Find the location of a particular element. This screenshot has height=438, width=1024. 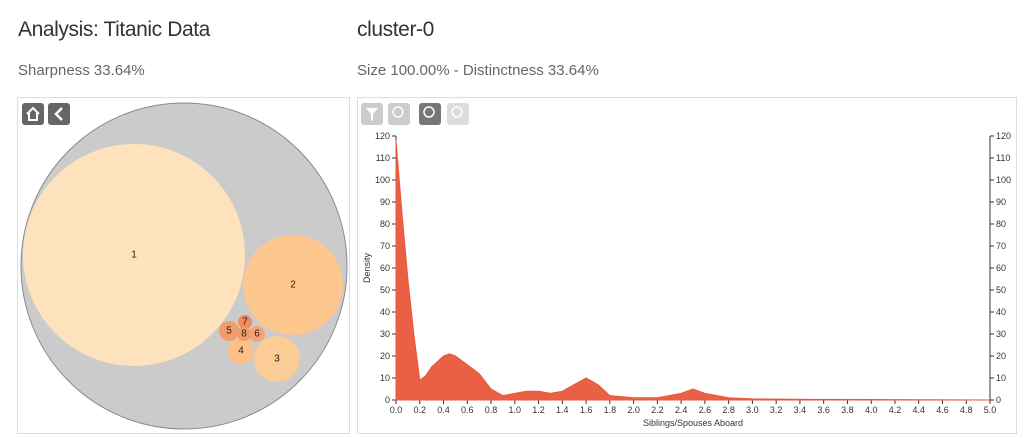

home-button is located at coordinates (33, 114).